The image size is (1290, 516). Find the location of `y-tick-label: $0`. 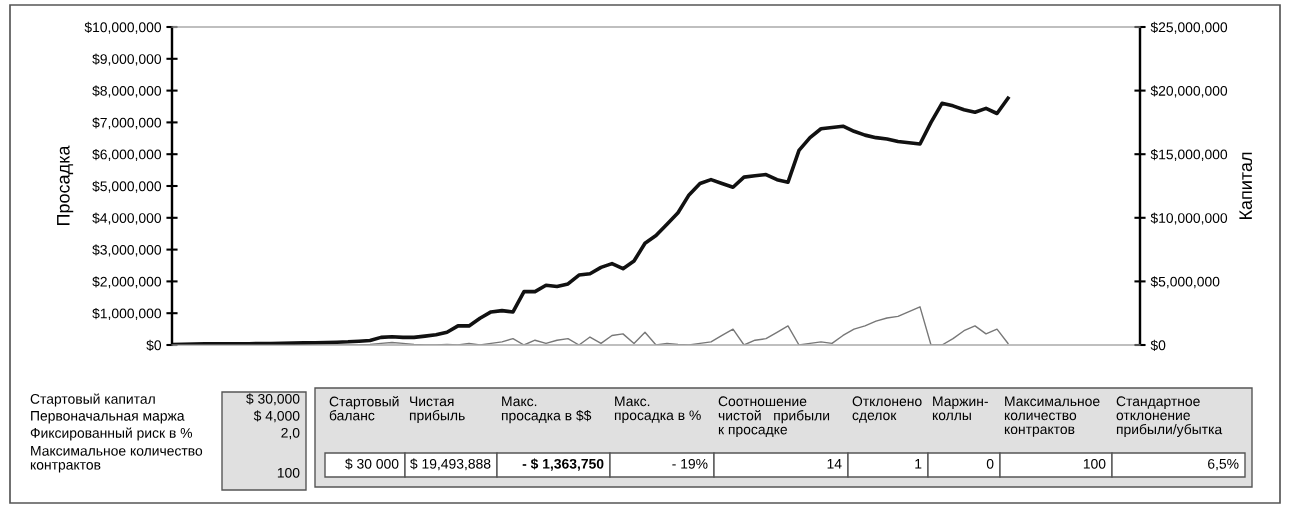

y-tick-label: $0 is located at coordinates (154, 345).